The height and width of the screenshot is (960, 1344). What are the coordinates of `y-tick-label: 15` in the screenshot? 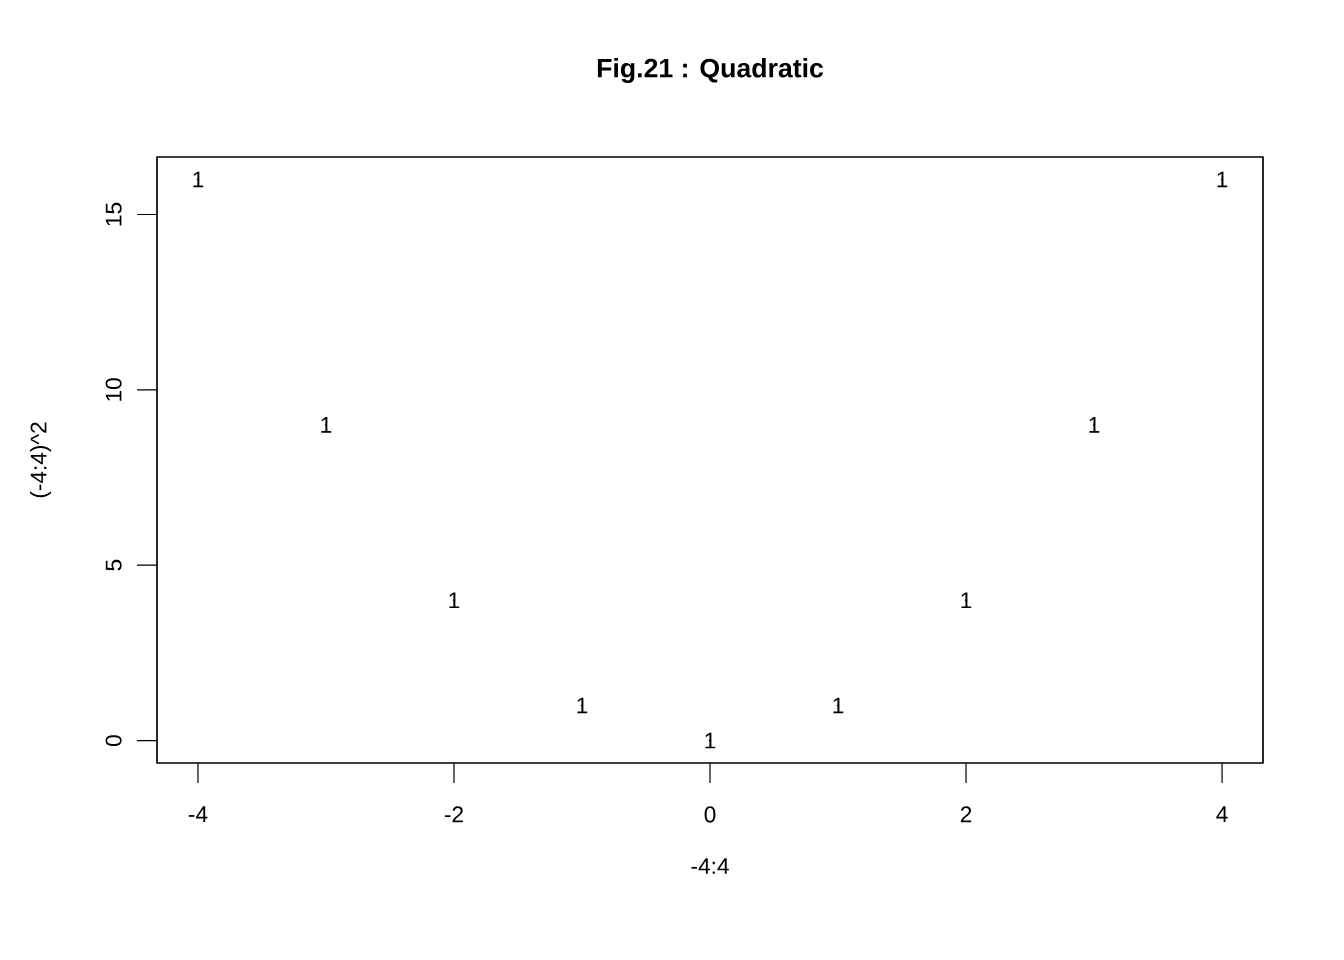 It's located at (113, 214).